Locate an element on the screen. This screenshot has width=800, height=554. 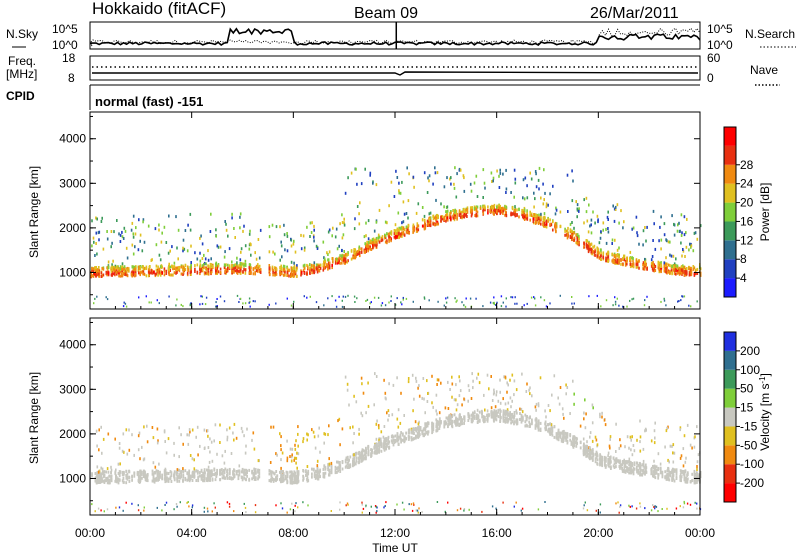
nsearch-trace is located at coordinates (395, 37).